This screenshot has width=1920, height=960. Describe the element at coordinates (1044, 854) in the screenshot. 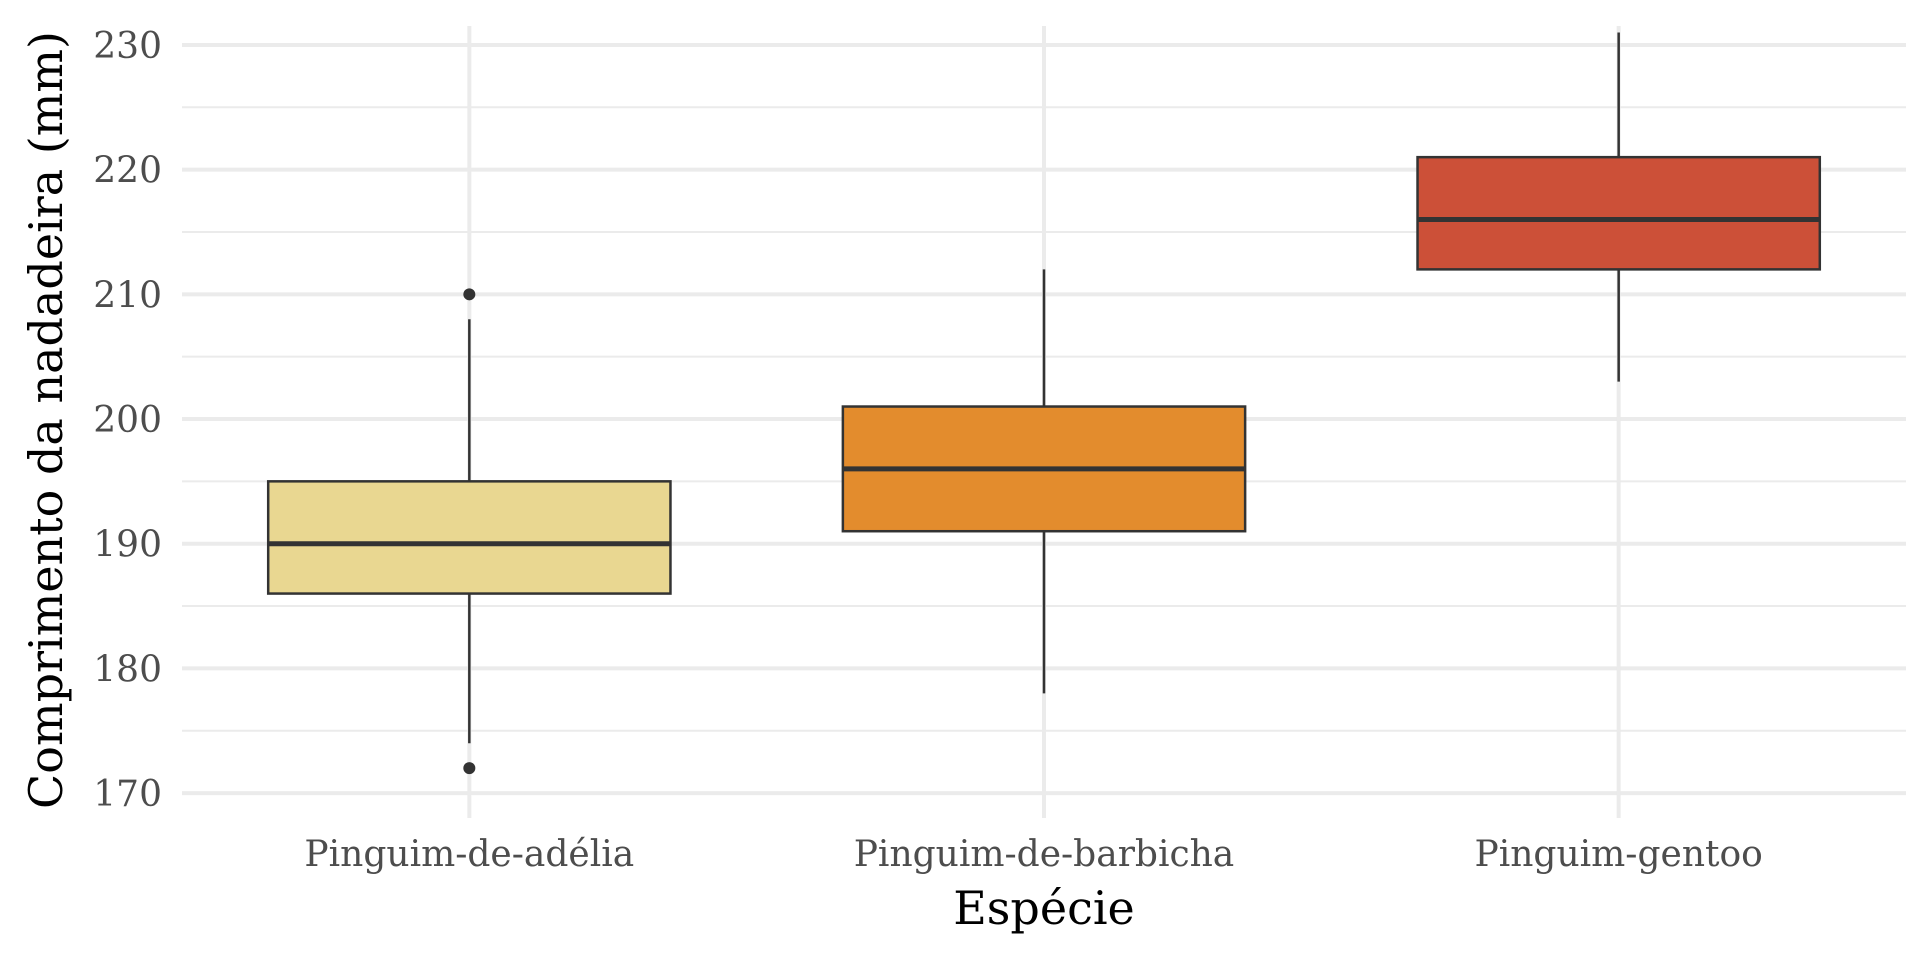

I see `x-tick-label: Pinguim-de-barbicha` at that location.